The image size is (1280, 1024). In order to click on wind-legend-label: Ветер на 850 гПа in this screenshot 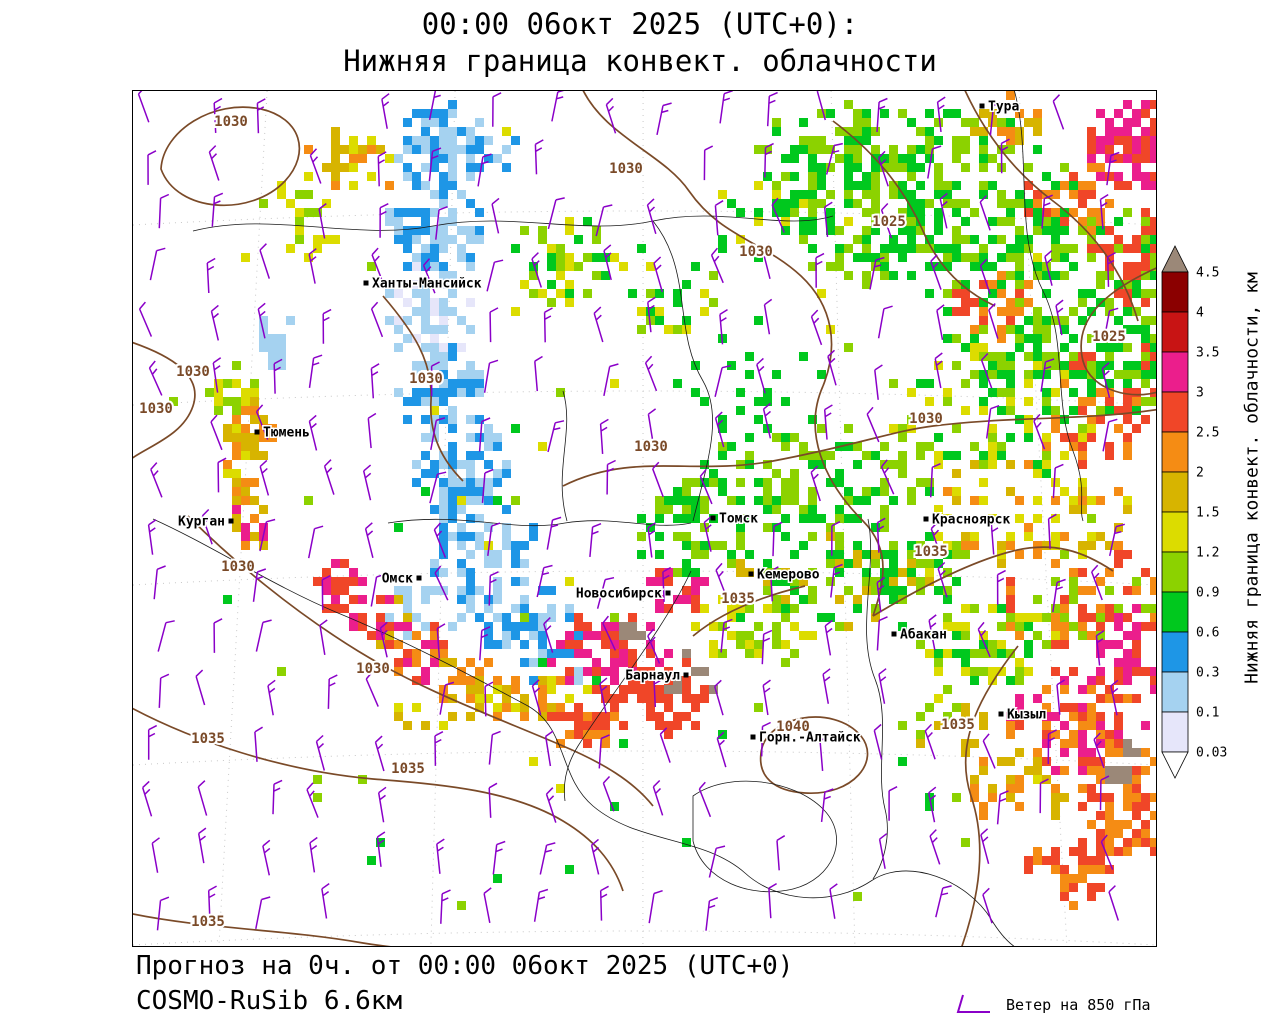, I will do `click(1078, 1005)`.